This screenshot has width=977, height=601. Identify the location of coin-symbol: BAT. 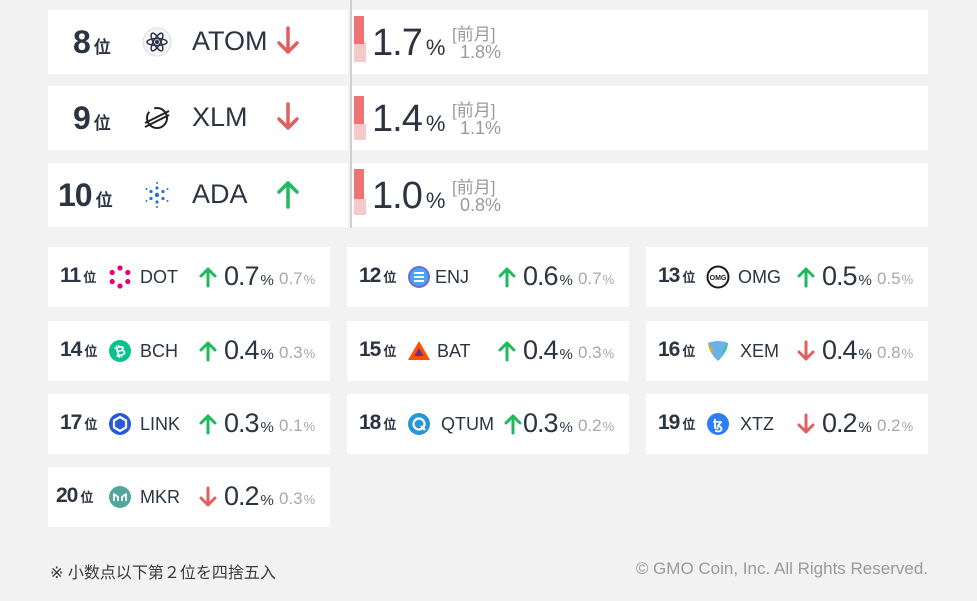
(454, 351).